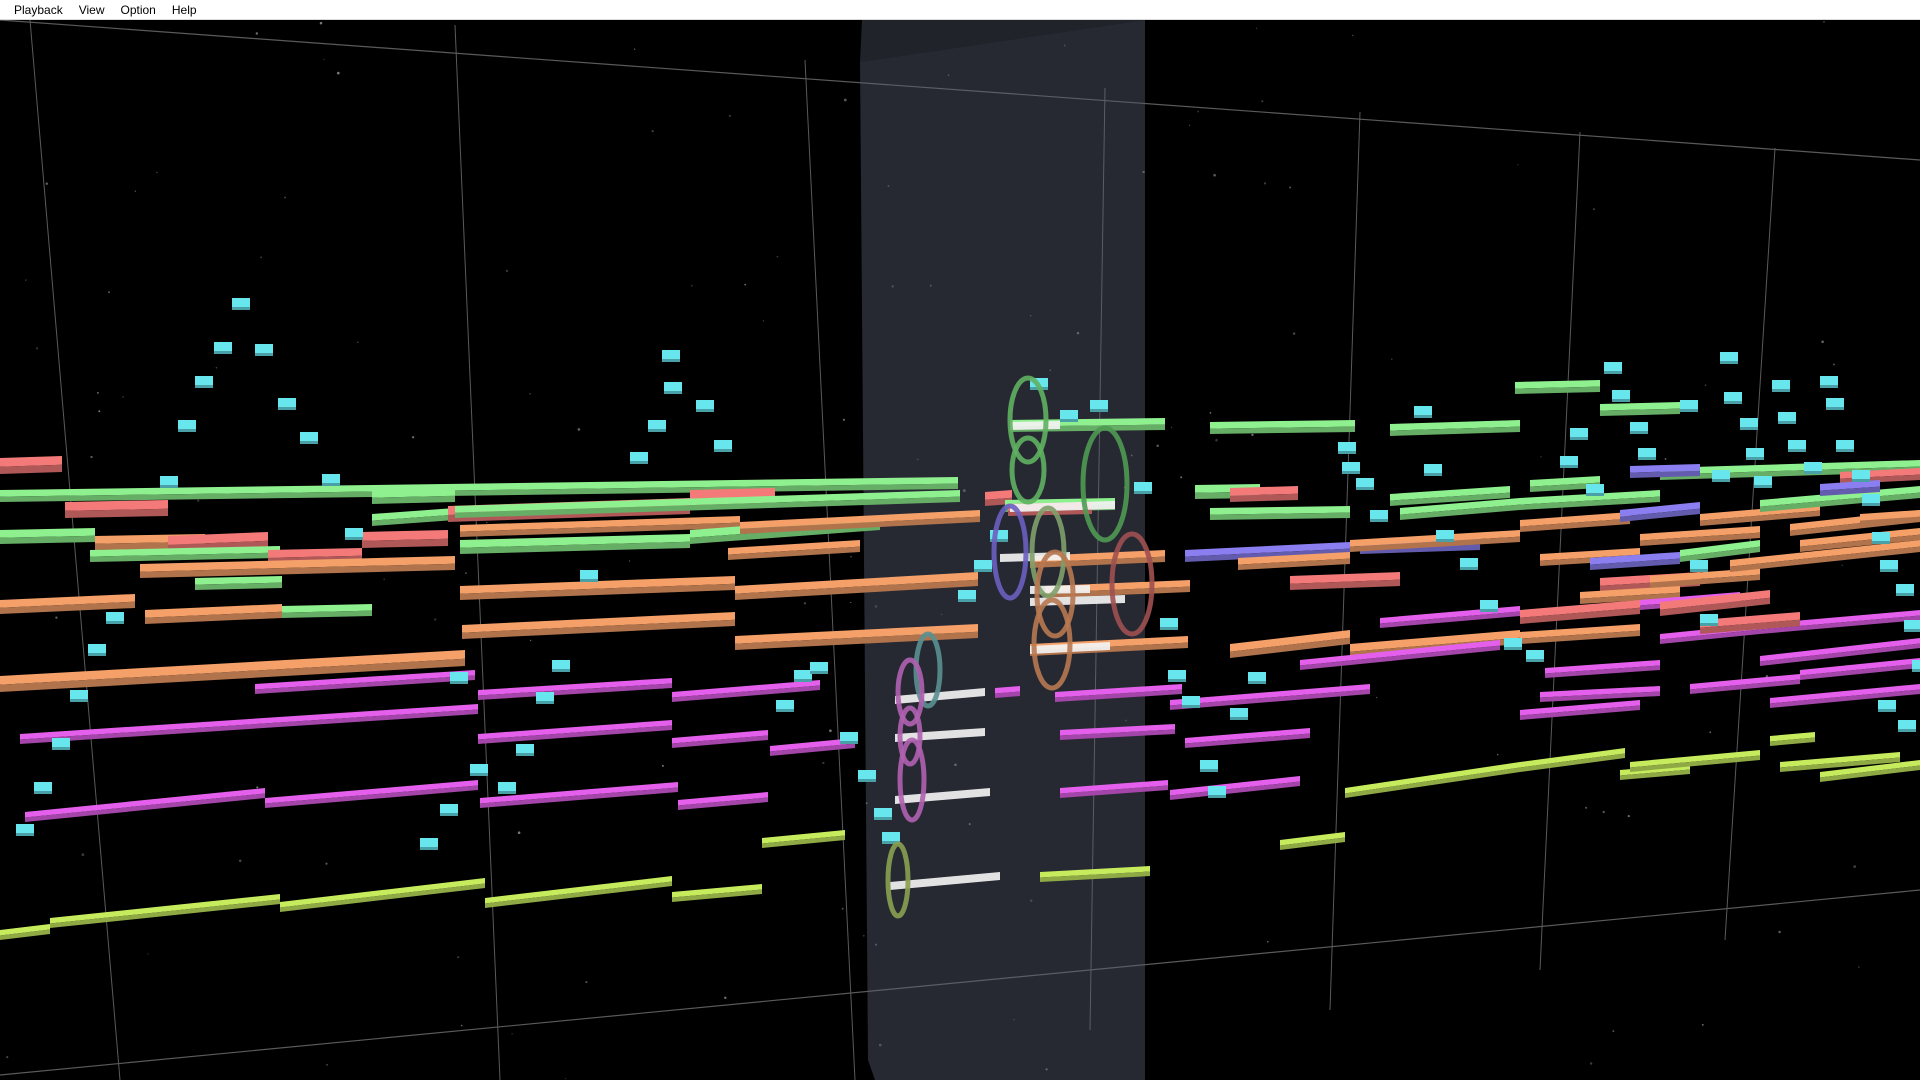  What do you see at coordinates (138, 9) in the screenshot?
I see `menu-option: Option` at bounding box center [138, 9].